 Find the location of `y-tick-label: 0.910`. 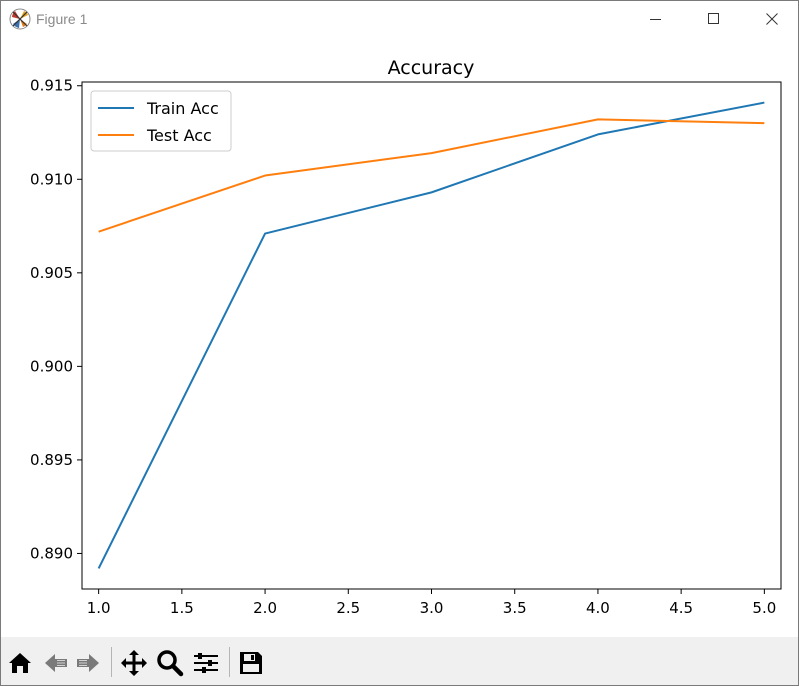

y-tick-label: 0.910 is located at coordinates (51, 179).